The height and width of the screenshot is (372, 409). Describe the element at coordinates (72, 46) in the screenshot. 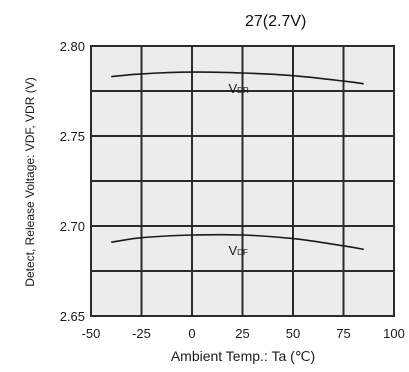

I see `y-tick-label: 2.80` at that location.